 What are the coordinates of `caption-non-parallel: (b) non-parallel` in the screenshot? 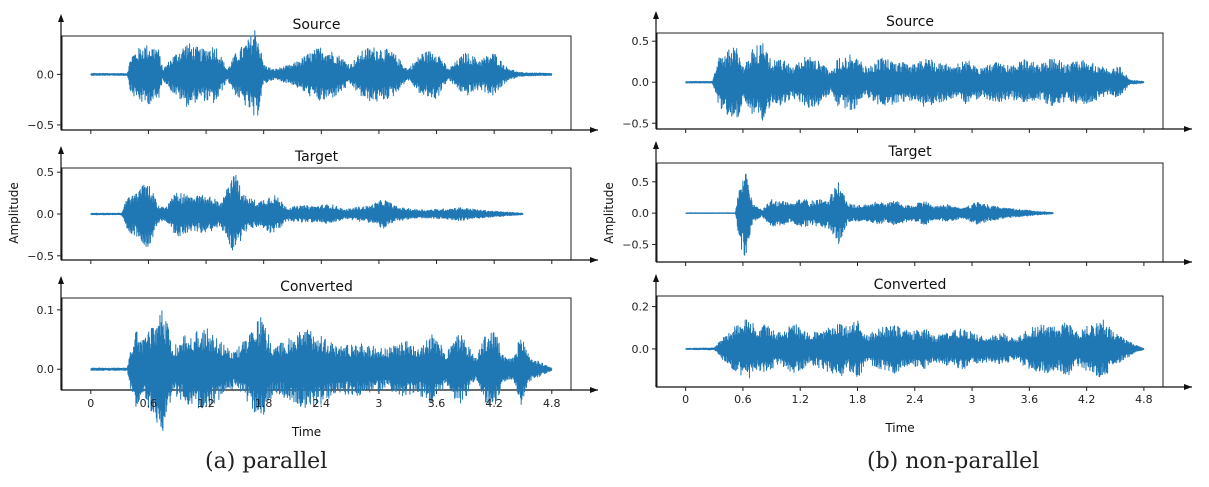 It's located at (953, 461).